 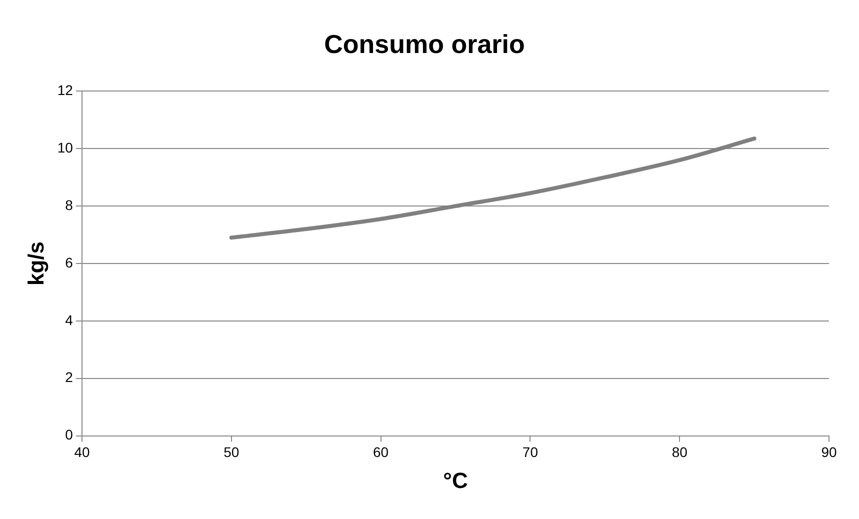 What do you see at coordinates (69, 377) in the screenshot?
I see `y-tick-label: 2` at bounding box center [69, 377].